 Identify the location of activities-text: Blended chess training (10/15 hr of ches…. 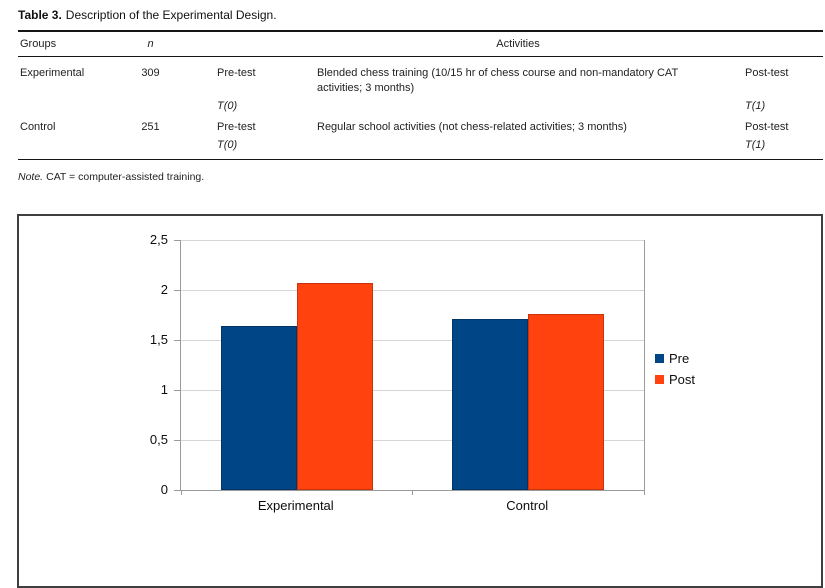
(497, 80).